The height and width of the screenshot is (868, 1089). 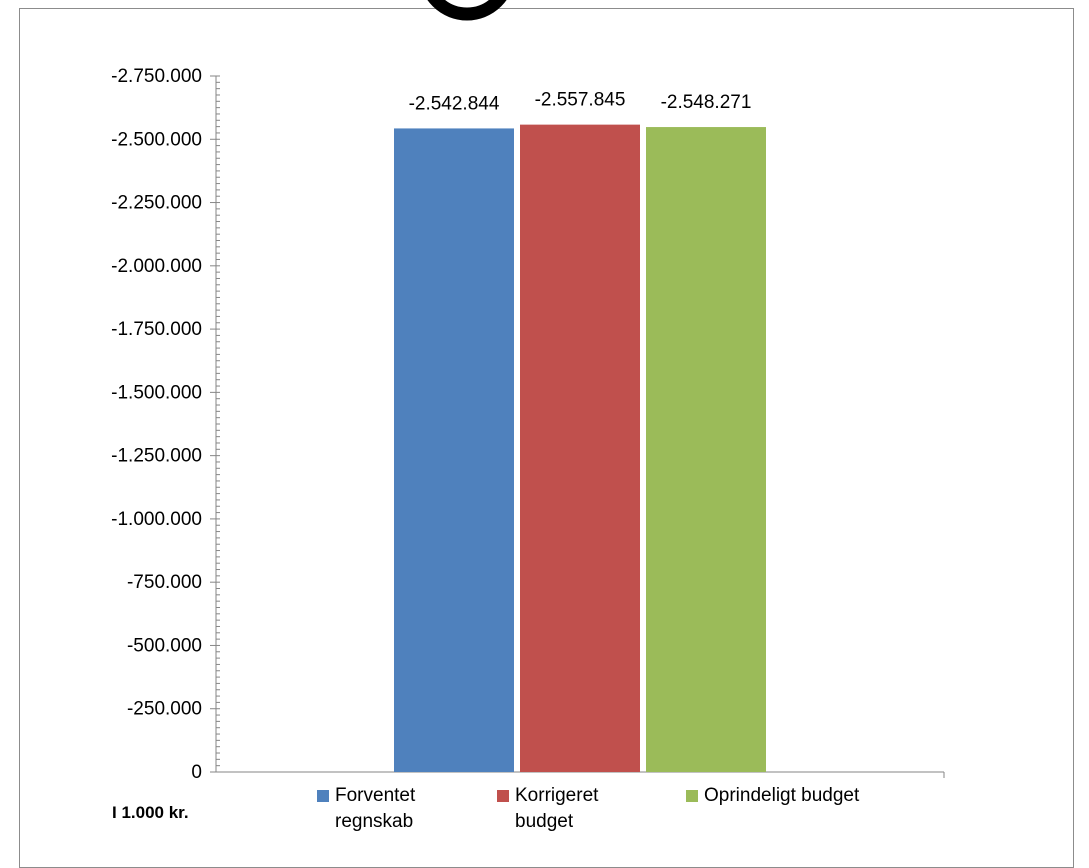 What do you see at coordinates (156, 392) in the screenshot?
I see `y-tick-label: -1.500.000` at bounding box center [156, 392].